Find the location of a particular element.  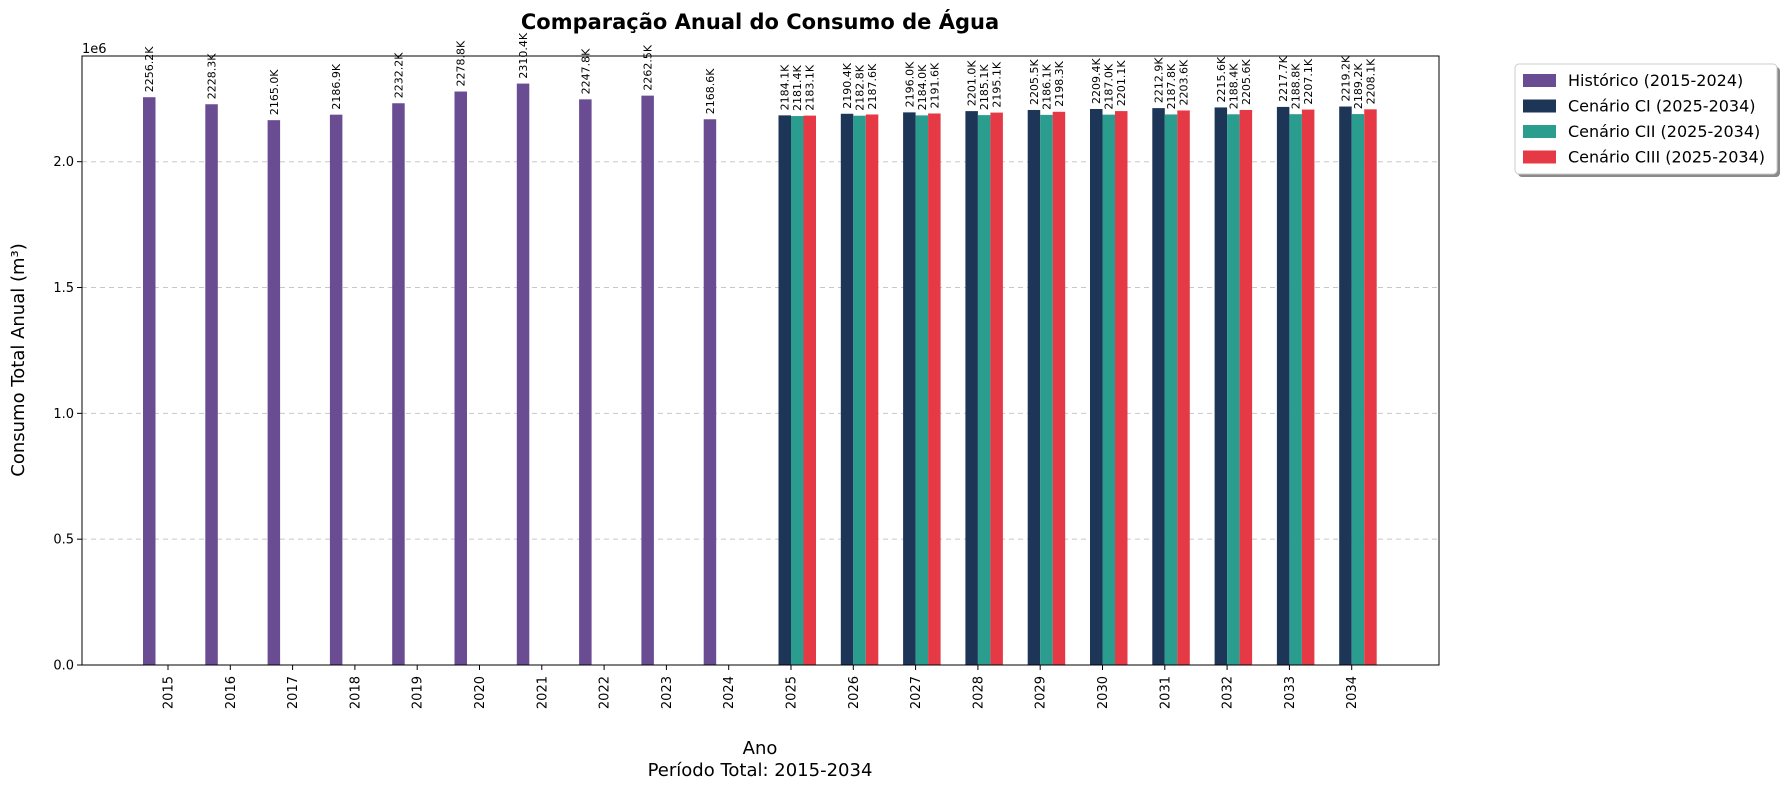

bar-value-label: 2186.9K is located at coordinates (336, 86).